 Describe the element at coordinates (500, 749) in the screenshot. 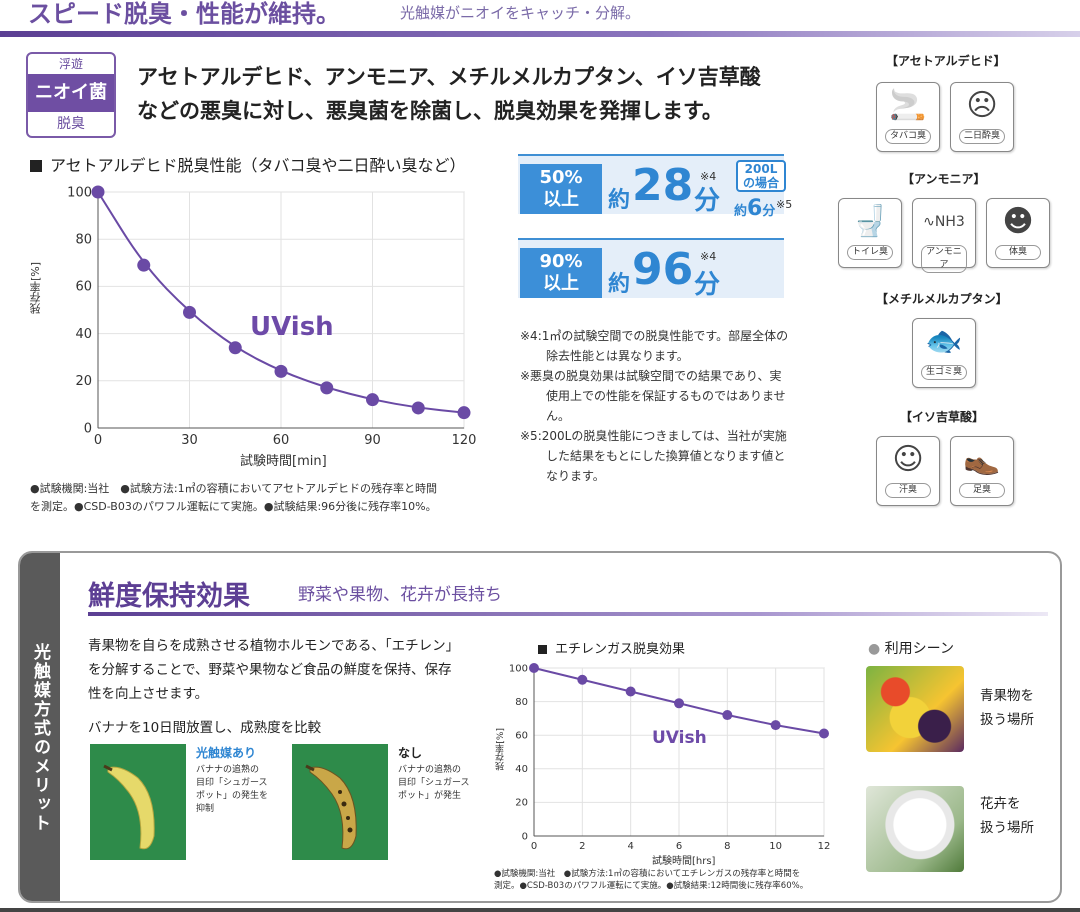

I see `chart2-ylabel-wrap: 残存率[%]` at that location.